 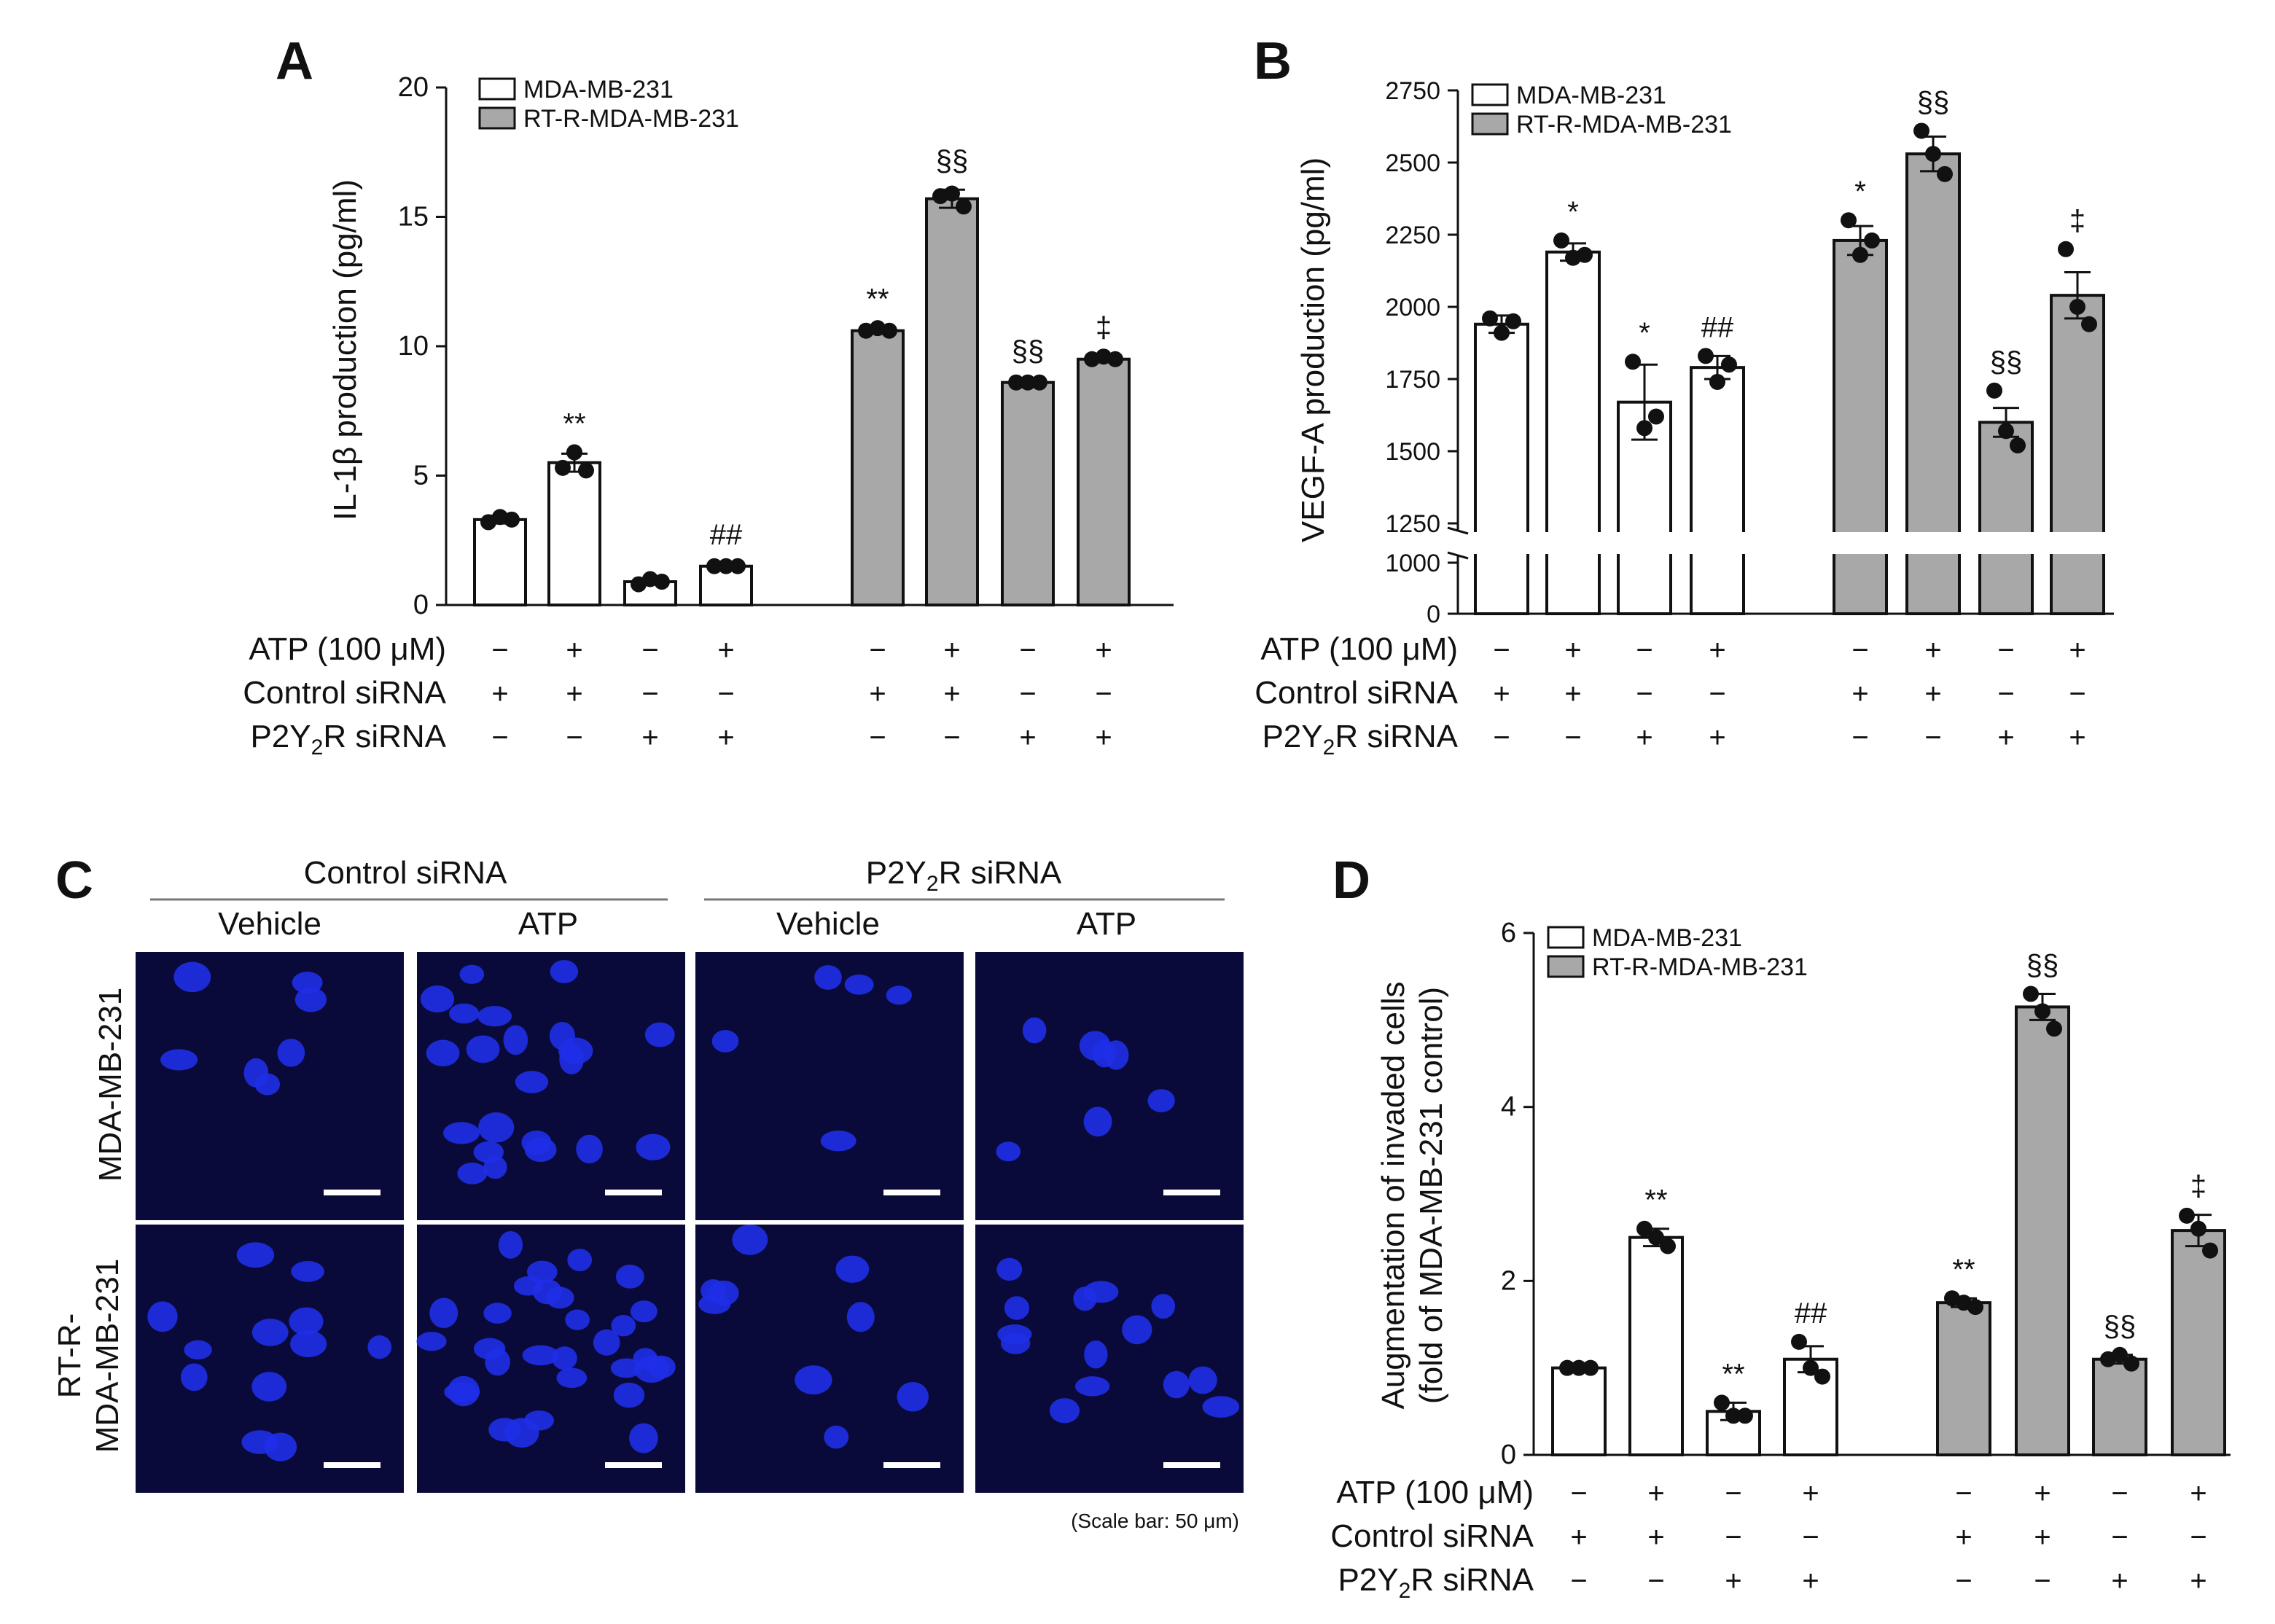 What do you see at coordinates (1412, 380) in the screenshot?
I see `y-tick-label: 1750` at bounding box center [1412, 380].